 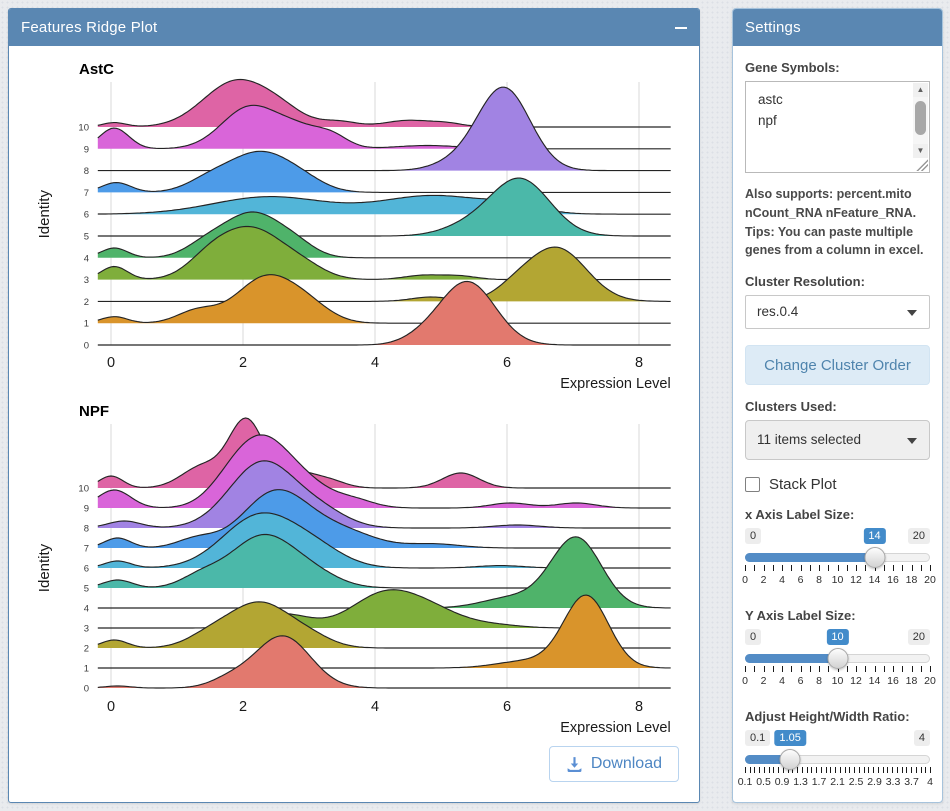 I want to click on height-width-ratio-fill, so click(x=768, y=759).